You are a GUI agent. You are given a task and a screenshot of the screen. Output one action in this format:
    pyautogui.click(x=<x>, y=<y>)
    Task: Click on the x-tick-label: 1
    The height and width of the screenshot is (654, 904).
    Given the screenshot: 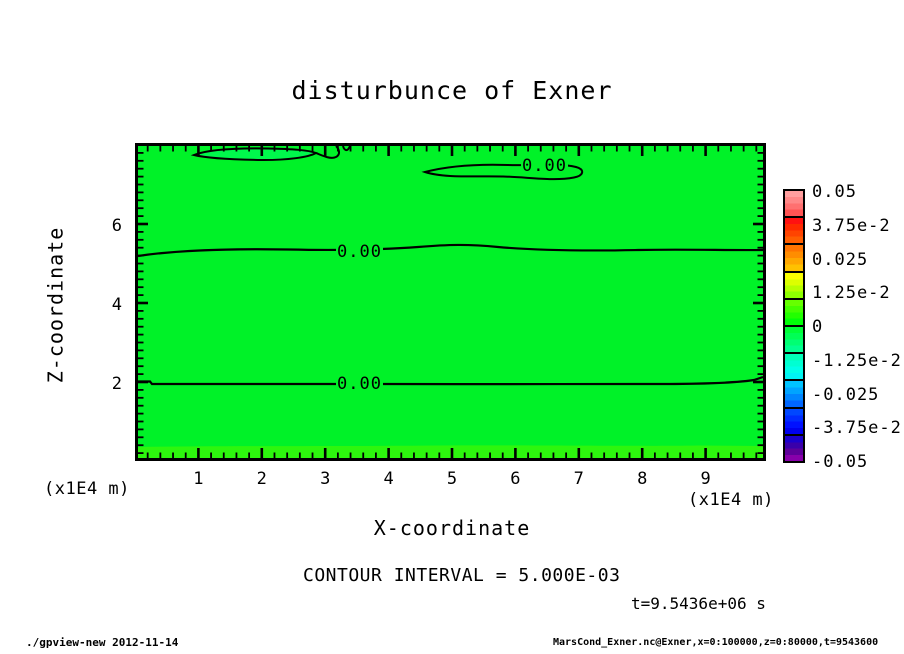 What is the action you would take?
    pyautogui.click(x=198, y=479)
    